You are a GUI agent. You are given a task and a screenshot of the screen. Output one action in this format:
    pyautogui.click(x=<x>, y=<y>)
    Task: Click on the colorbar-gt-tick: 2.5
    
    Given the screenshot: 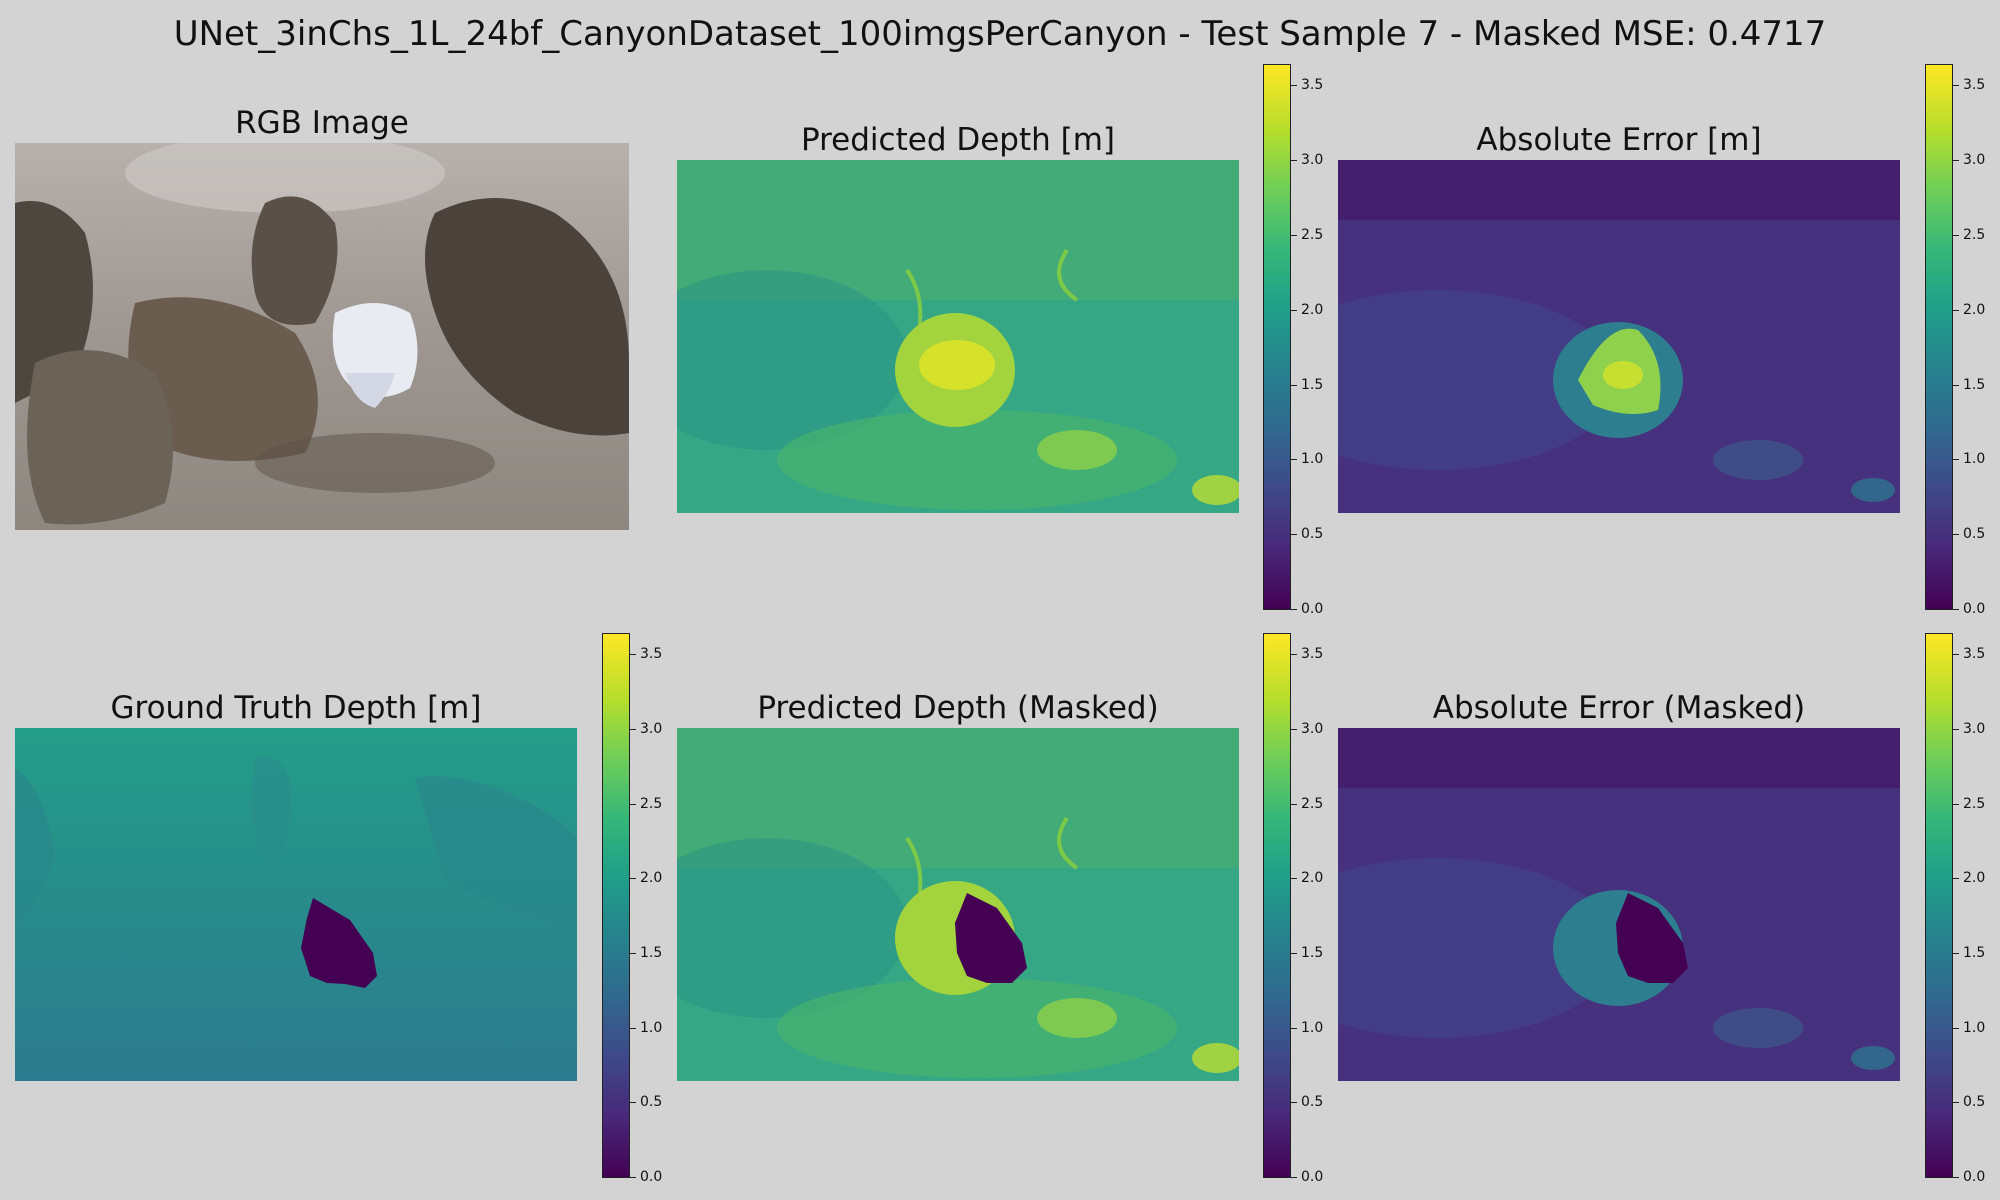 What is the action you would take?
    pyautogui.click(x=646, y=803)
    